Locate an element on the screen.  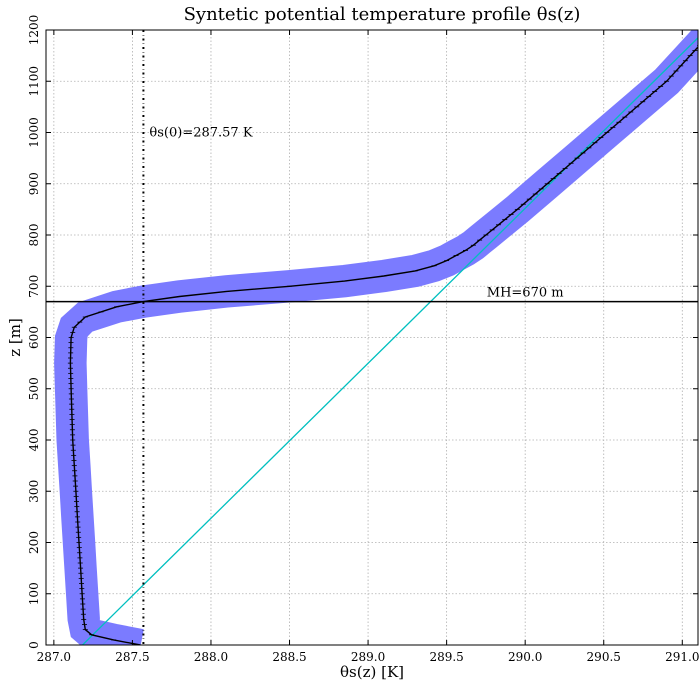
x-tick-label: 289.5 is located at coordinates (446, 657).